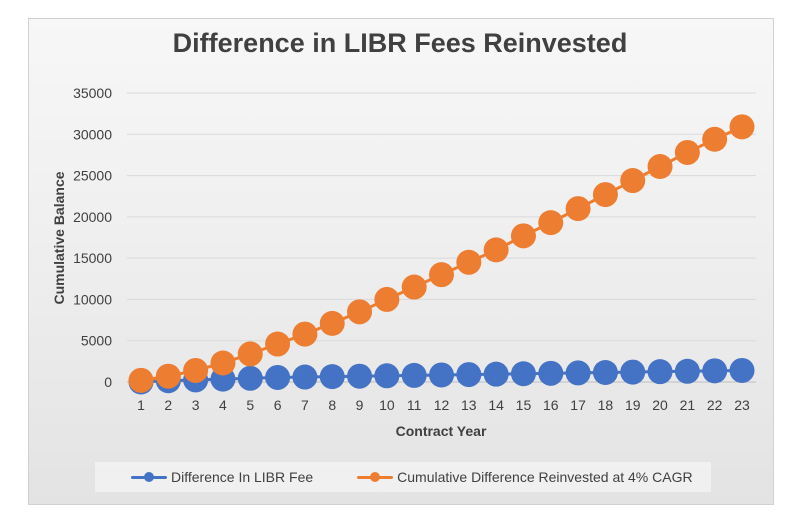 Image resolution: width=800 pixels, height=526 pixels. I want to click on legend-label-difference: Difference In LIBR Fee, so click(242, 477).